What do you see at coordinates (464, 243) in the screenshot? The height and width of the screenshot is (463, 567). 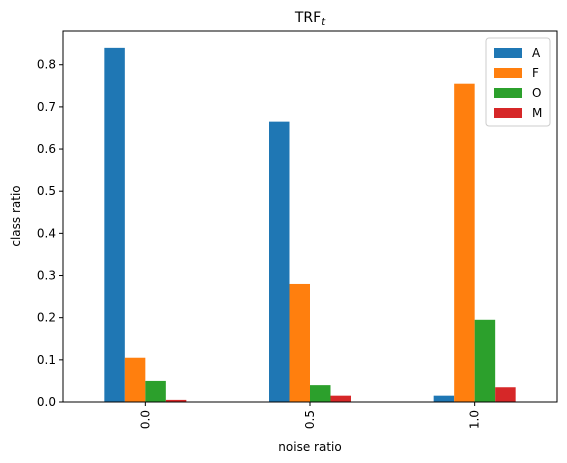 I see `bar-F-1.0` at bounding box center [464, 243].